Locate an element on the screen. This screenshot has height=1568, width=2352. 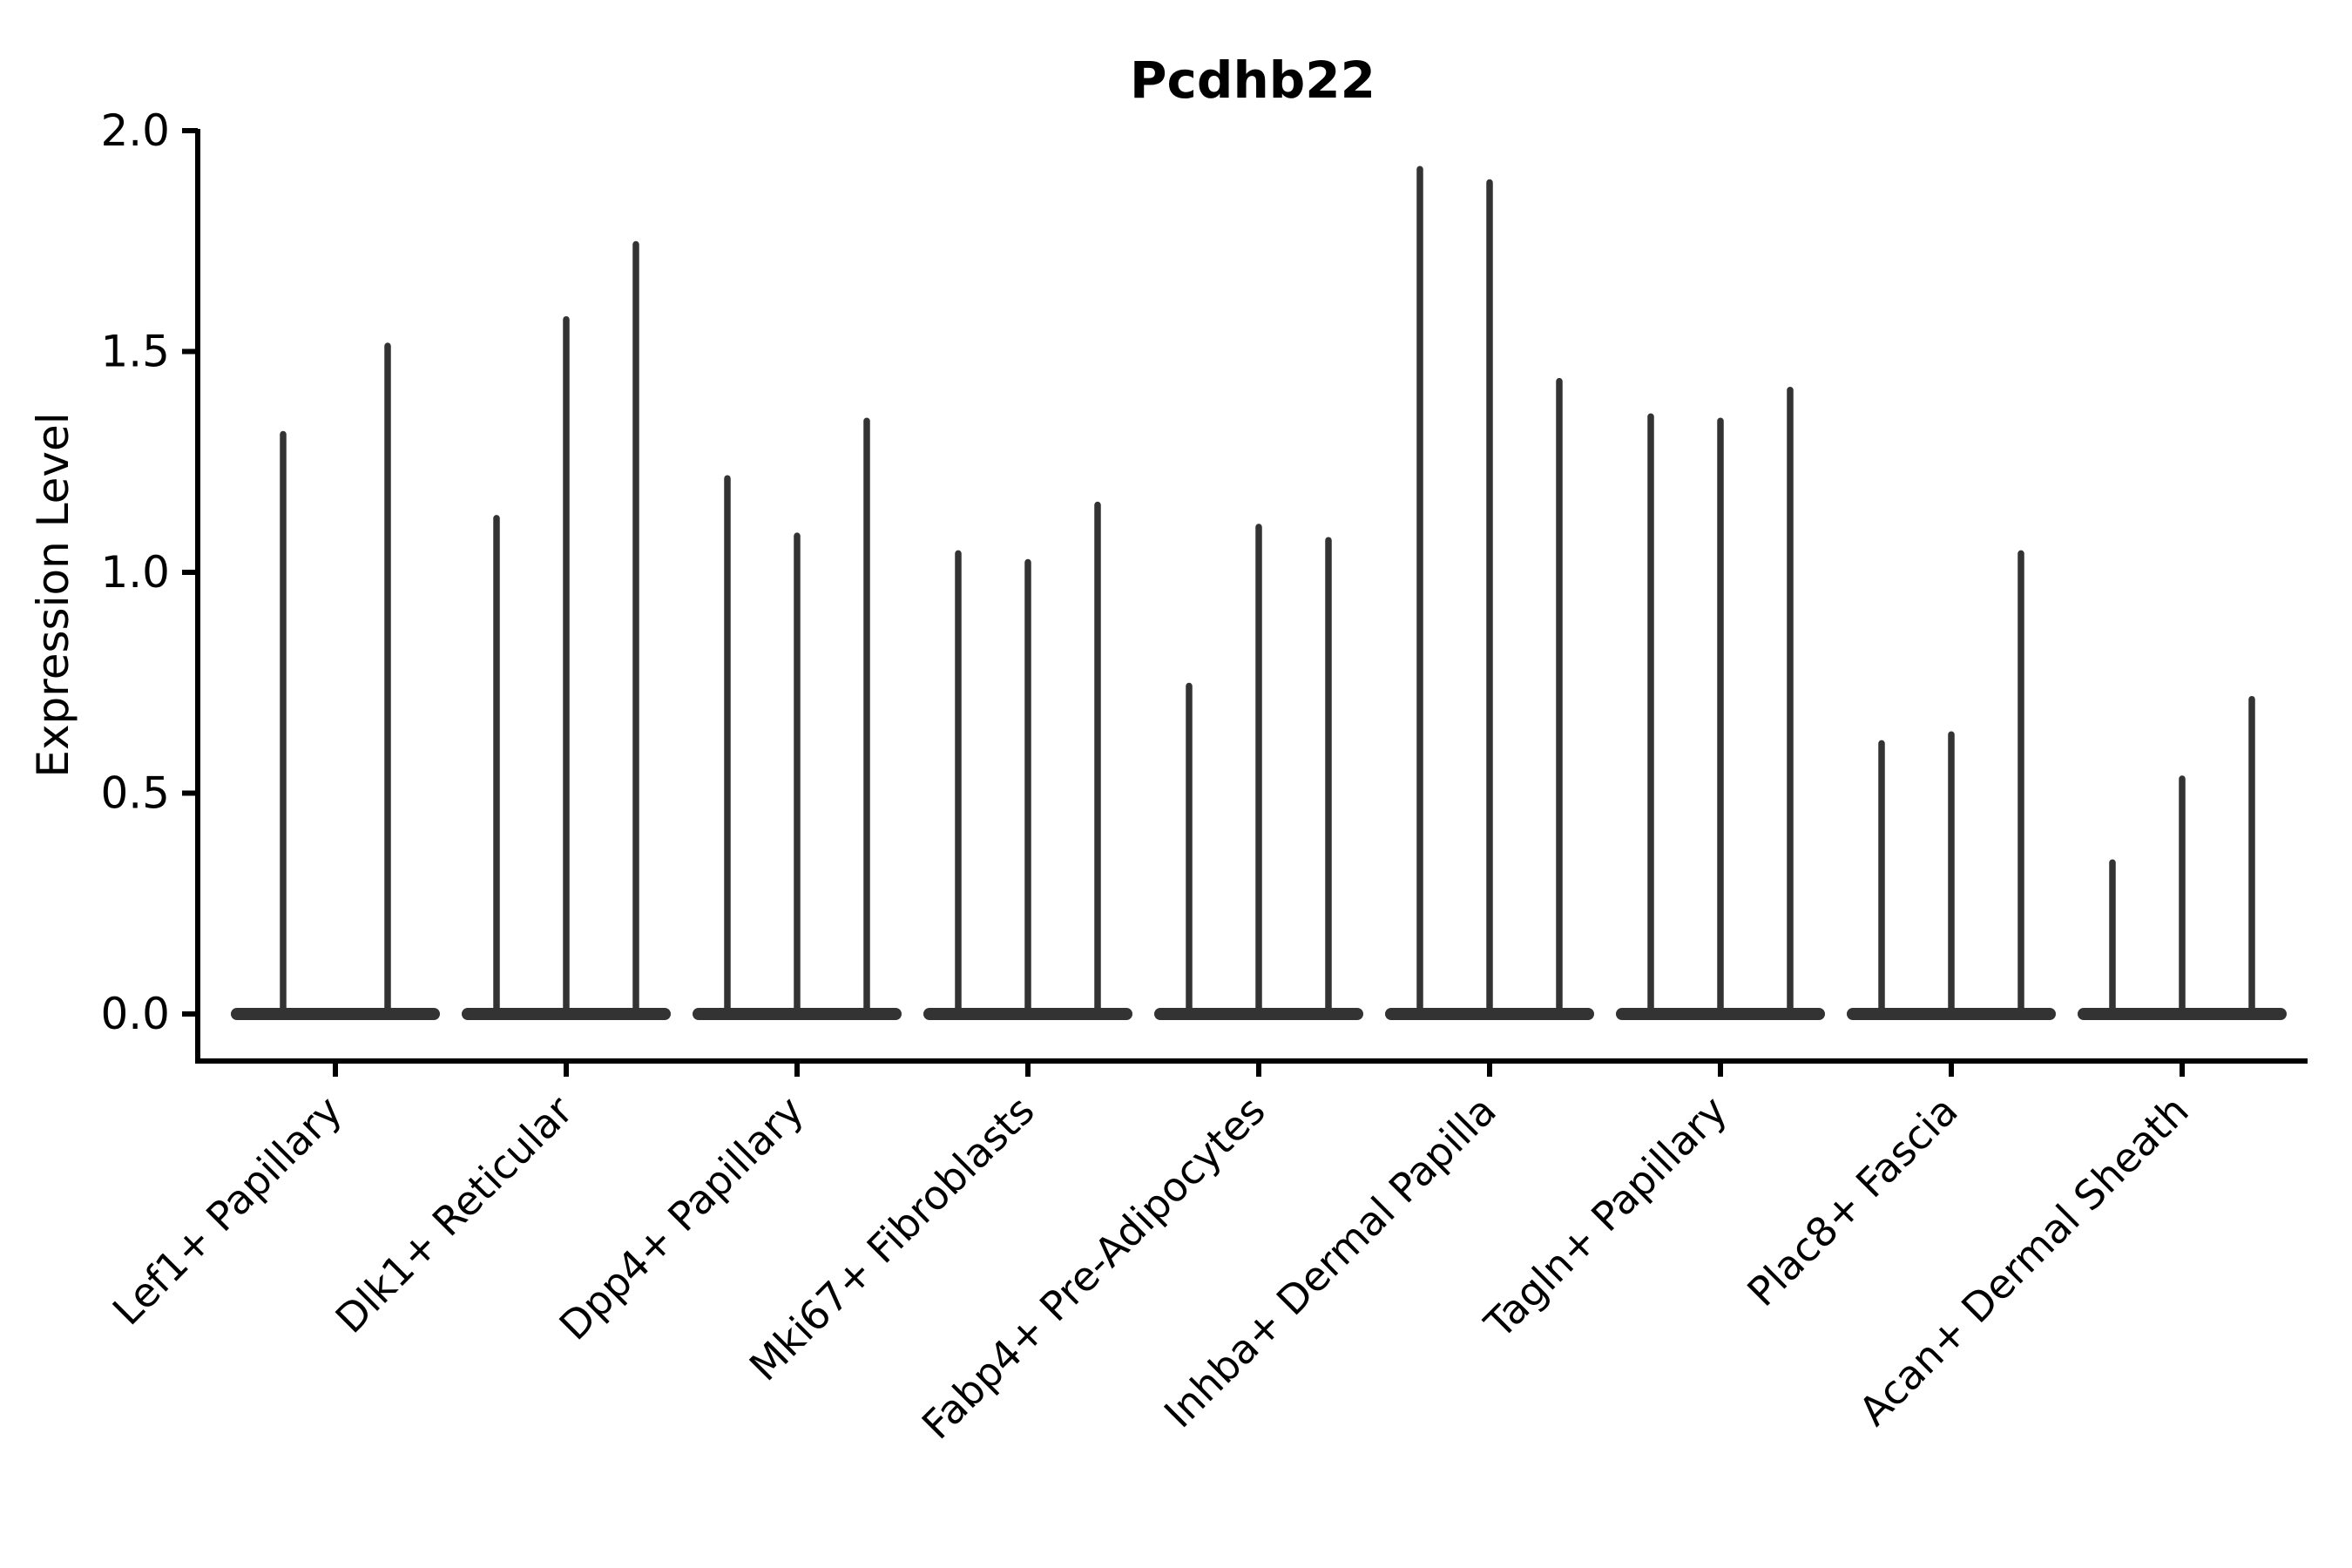
x-tick-label: Tagln+ Papillary is located at coordinates (1605, 1217).